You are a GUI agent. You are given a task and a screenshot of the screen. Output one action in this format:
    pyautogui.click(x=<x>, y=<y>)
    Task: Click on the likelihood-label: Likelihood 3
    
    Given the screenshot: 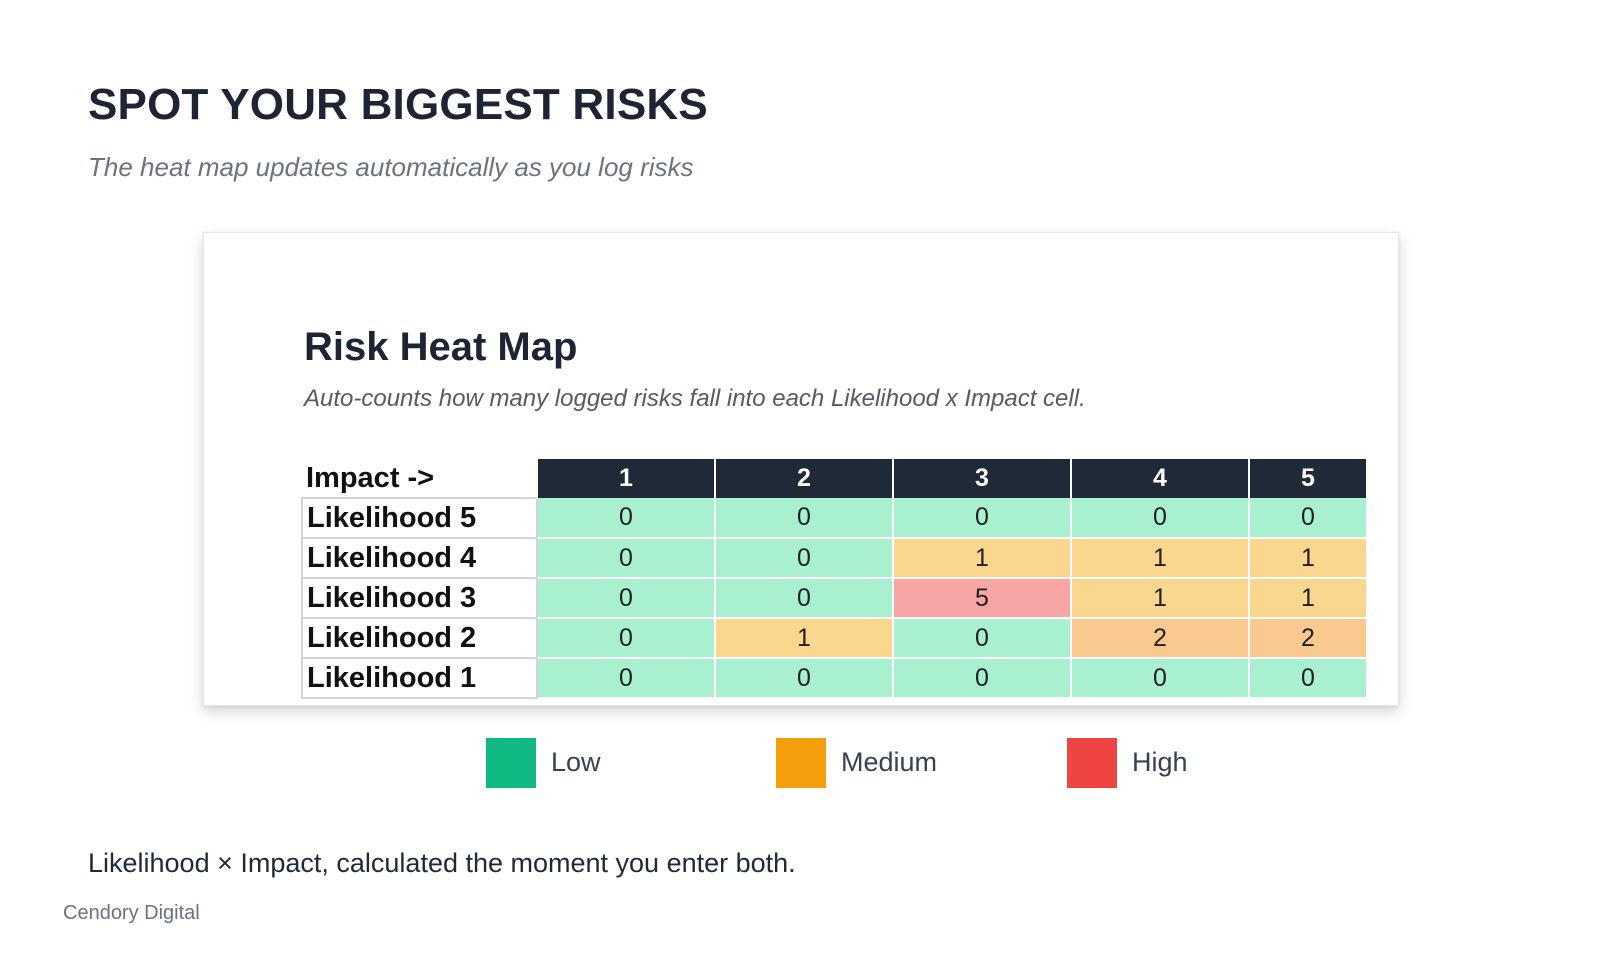 What is the action you would take?
    pyautogui.click(x=419, y=598)
    